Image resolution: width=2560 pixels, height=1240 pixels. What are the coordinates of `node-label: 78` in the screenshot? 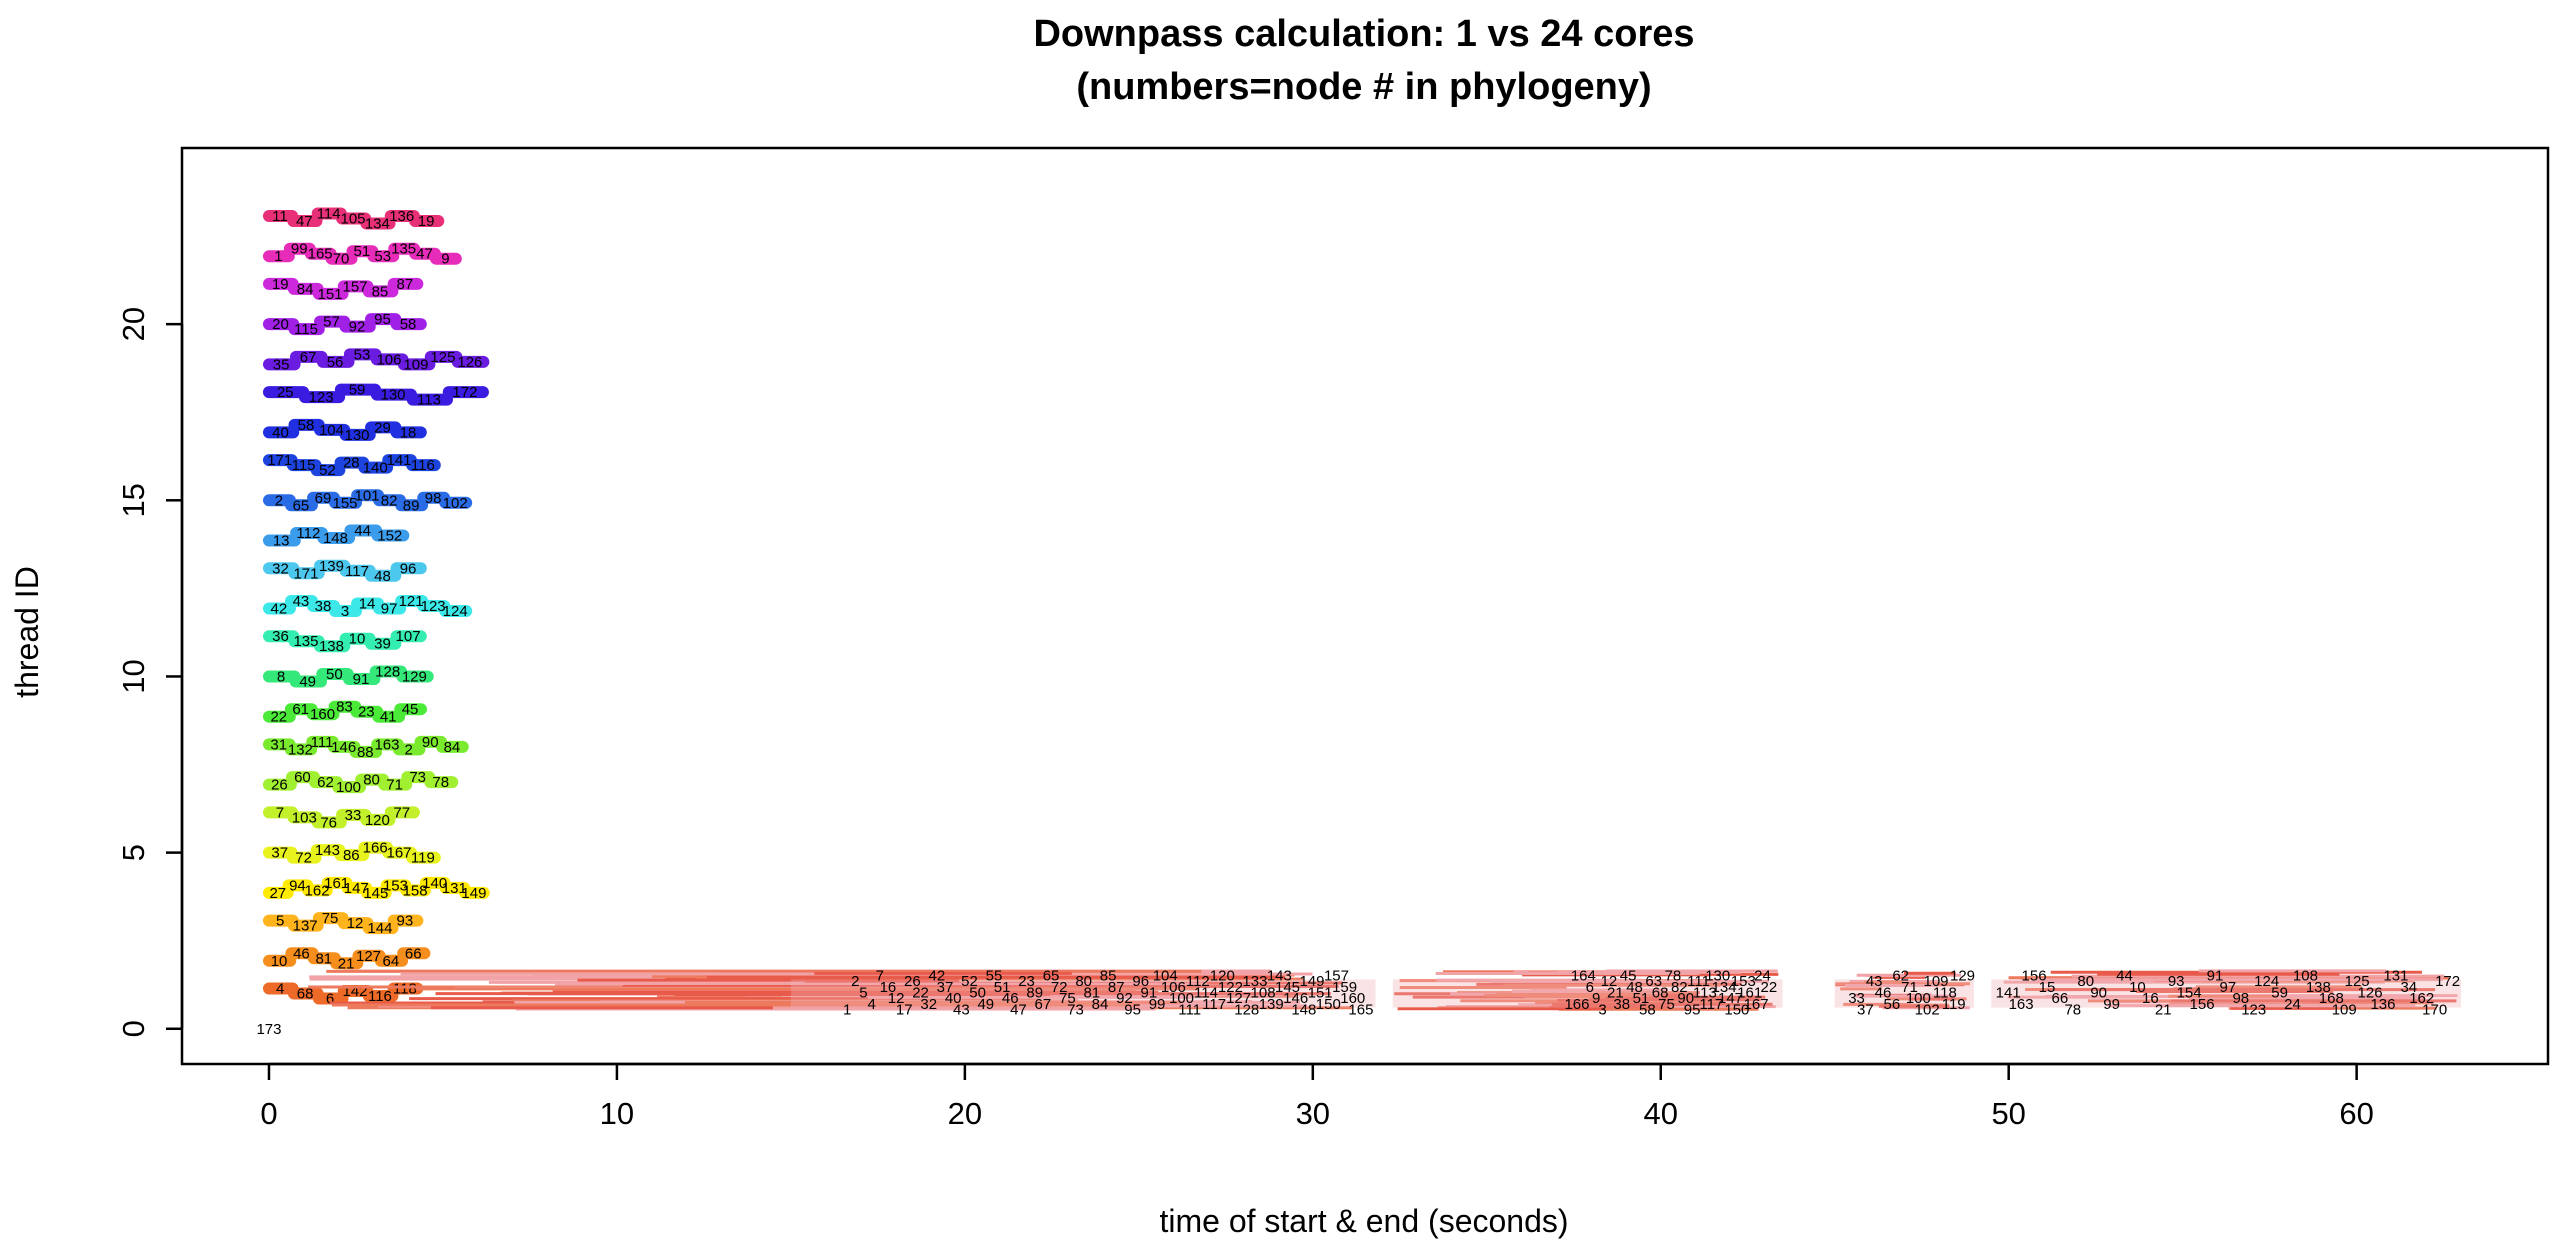 It's located at (440, 782).